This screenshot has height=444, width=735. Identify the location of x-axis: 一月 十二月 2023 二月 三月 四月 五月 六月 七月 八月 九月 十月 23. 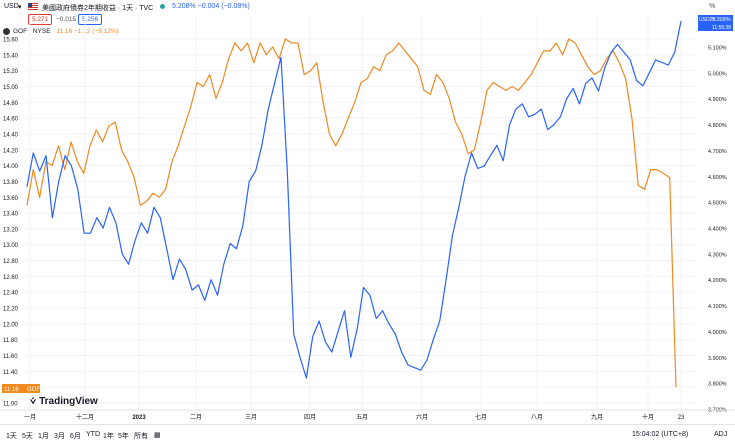
(367, 415).